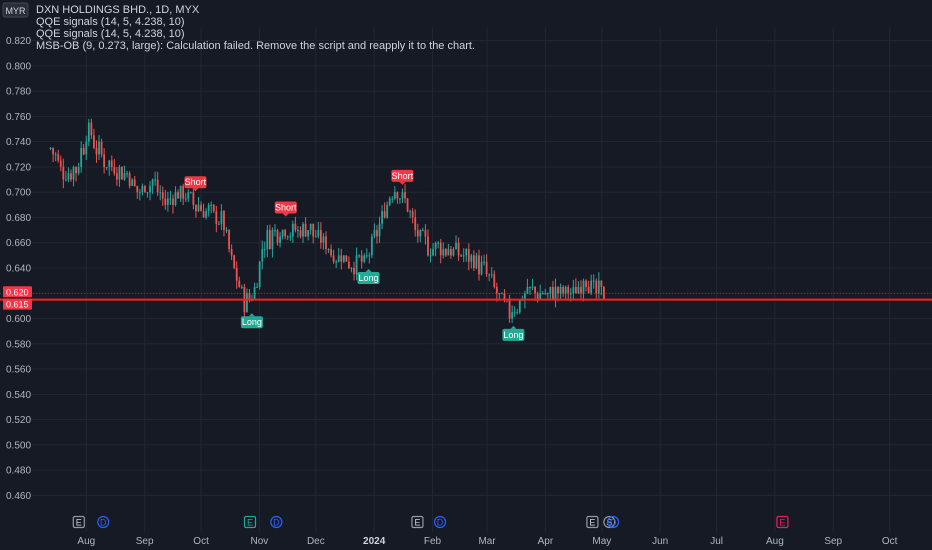 The image size is (932, 550). Describe the element at coordinates (609, 522) in the screenshot. I see `event-marker-s: S` at that location.